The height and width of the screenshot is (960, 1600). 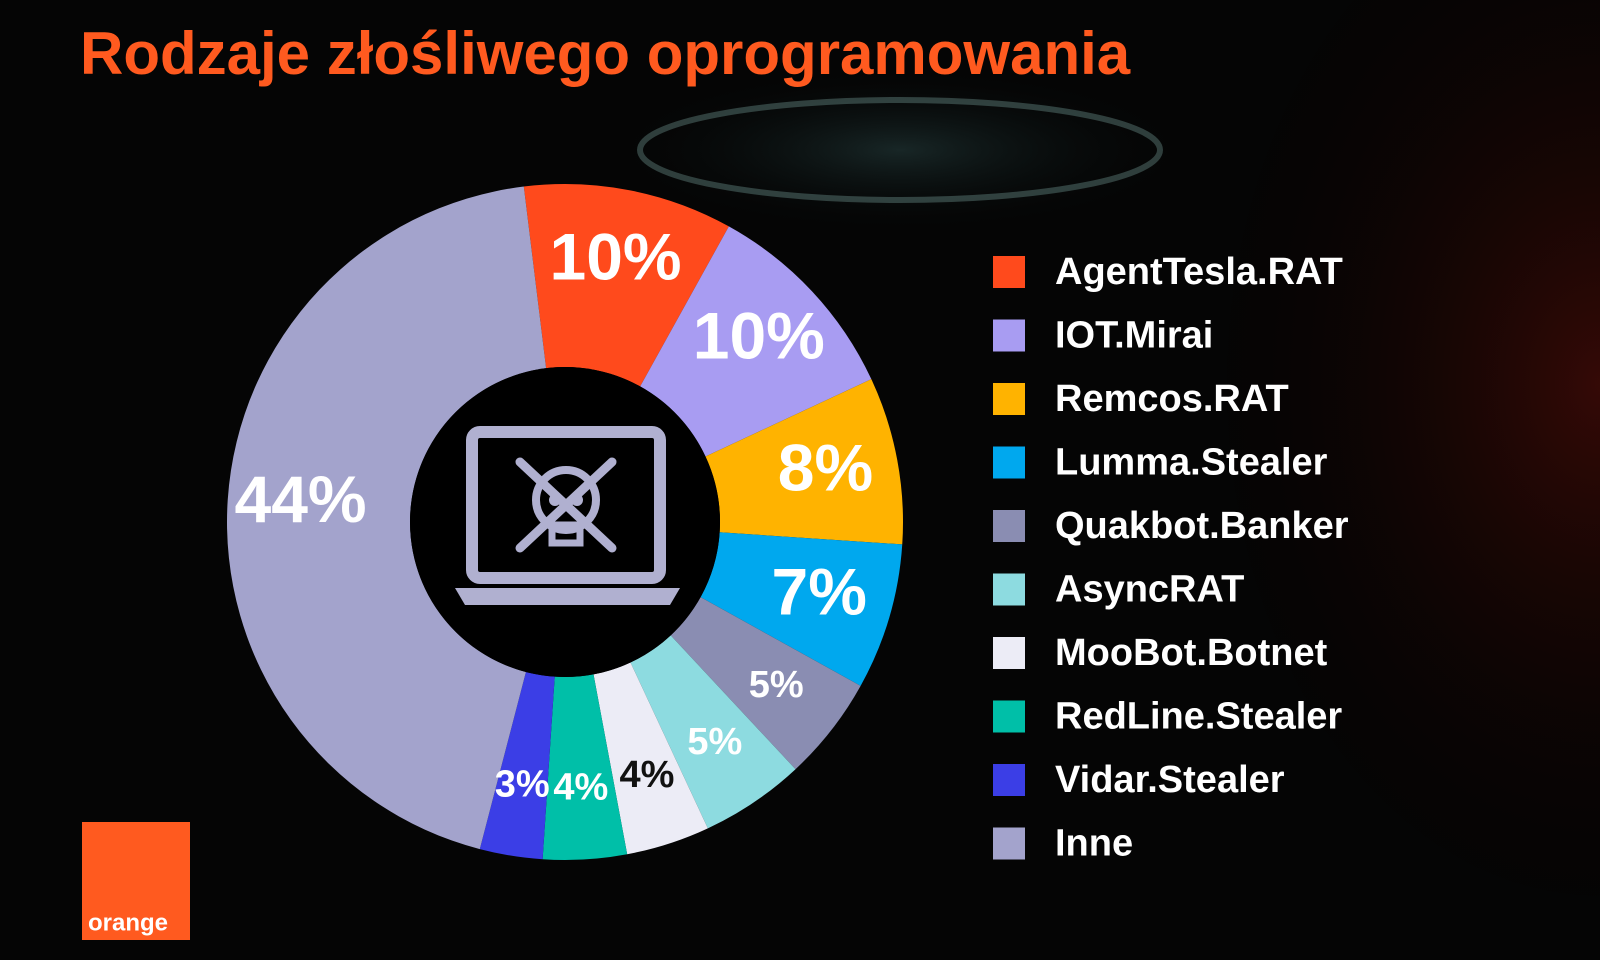 What do you see at coordinates (1149, 590) in the screenshot?
I see `legend-label: AsyncRAT` at bounding box center [1149, 590].